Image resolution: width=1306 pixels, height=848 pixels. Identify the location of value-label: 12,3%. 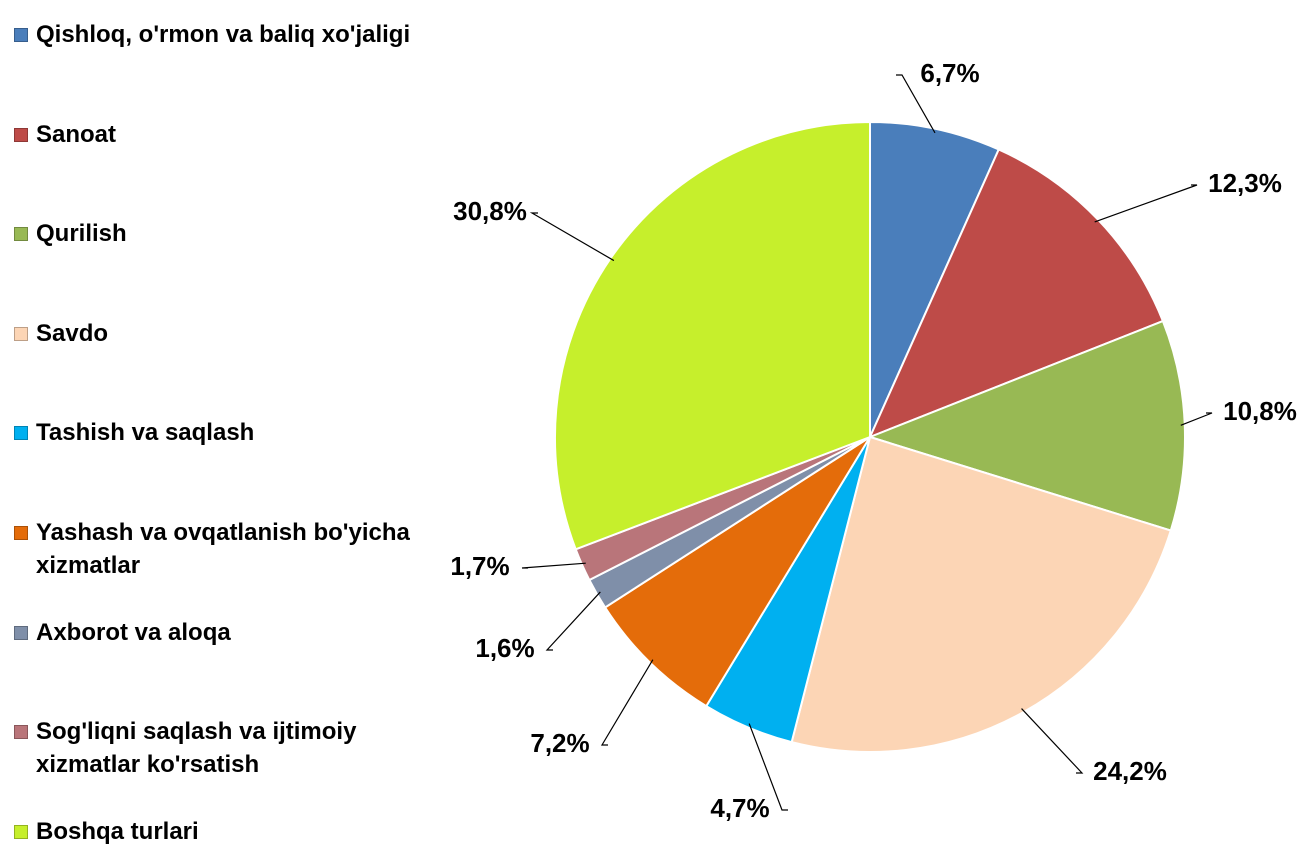
(1245, 183).